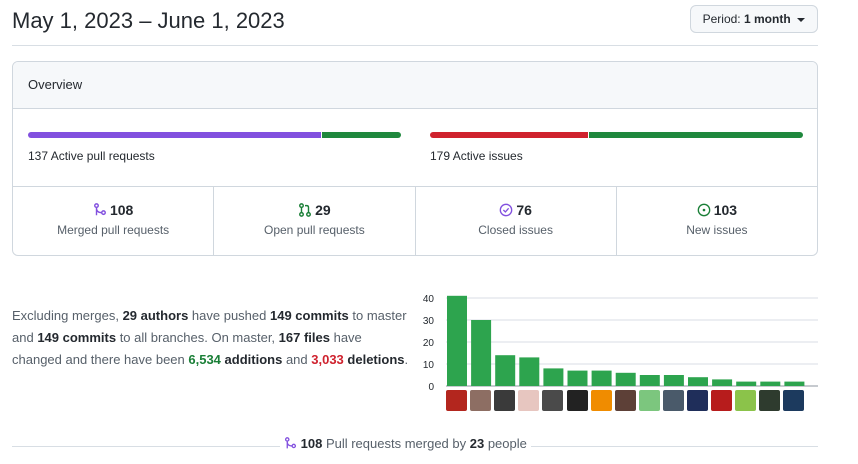 The width and height of the screenshot is (858, 464). What do you see at coordinates (717, 230) in the screenshot?
I see `new-label: New issues` at bounding box center [717, 230].